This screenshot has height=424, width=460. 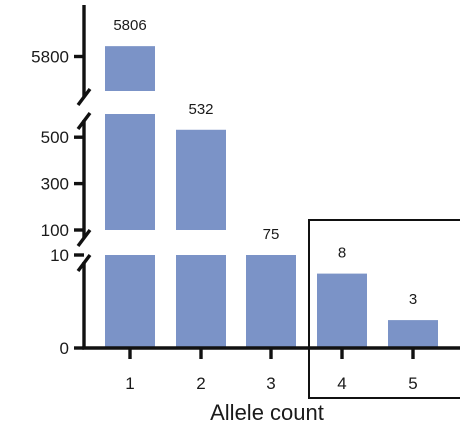 What do you see at coordinates (384, 309) in the screenshot?
I see `highlight-box` at bounding box center [384, 309].